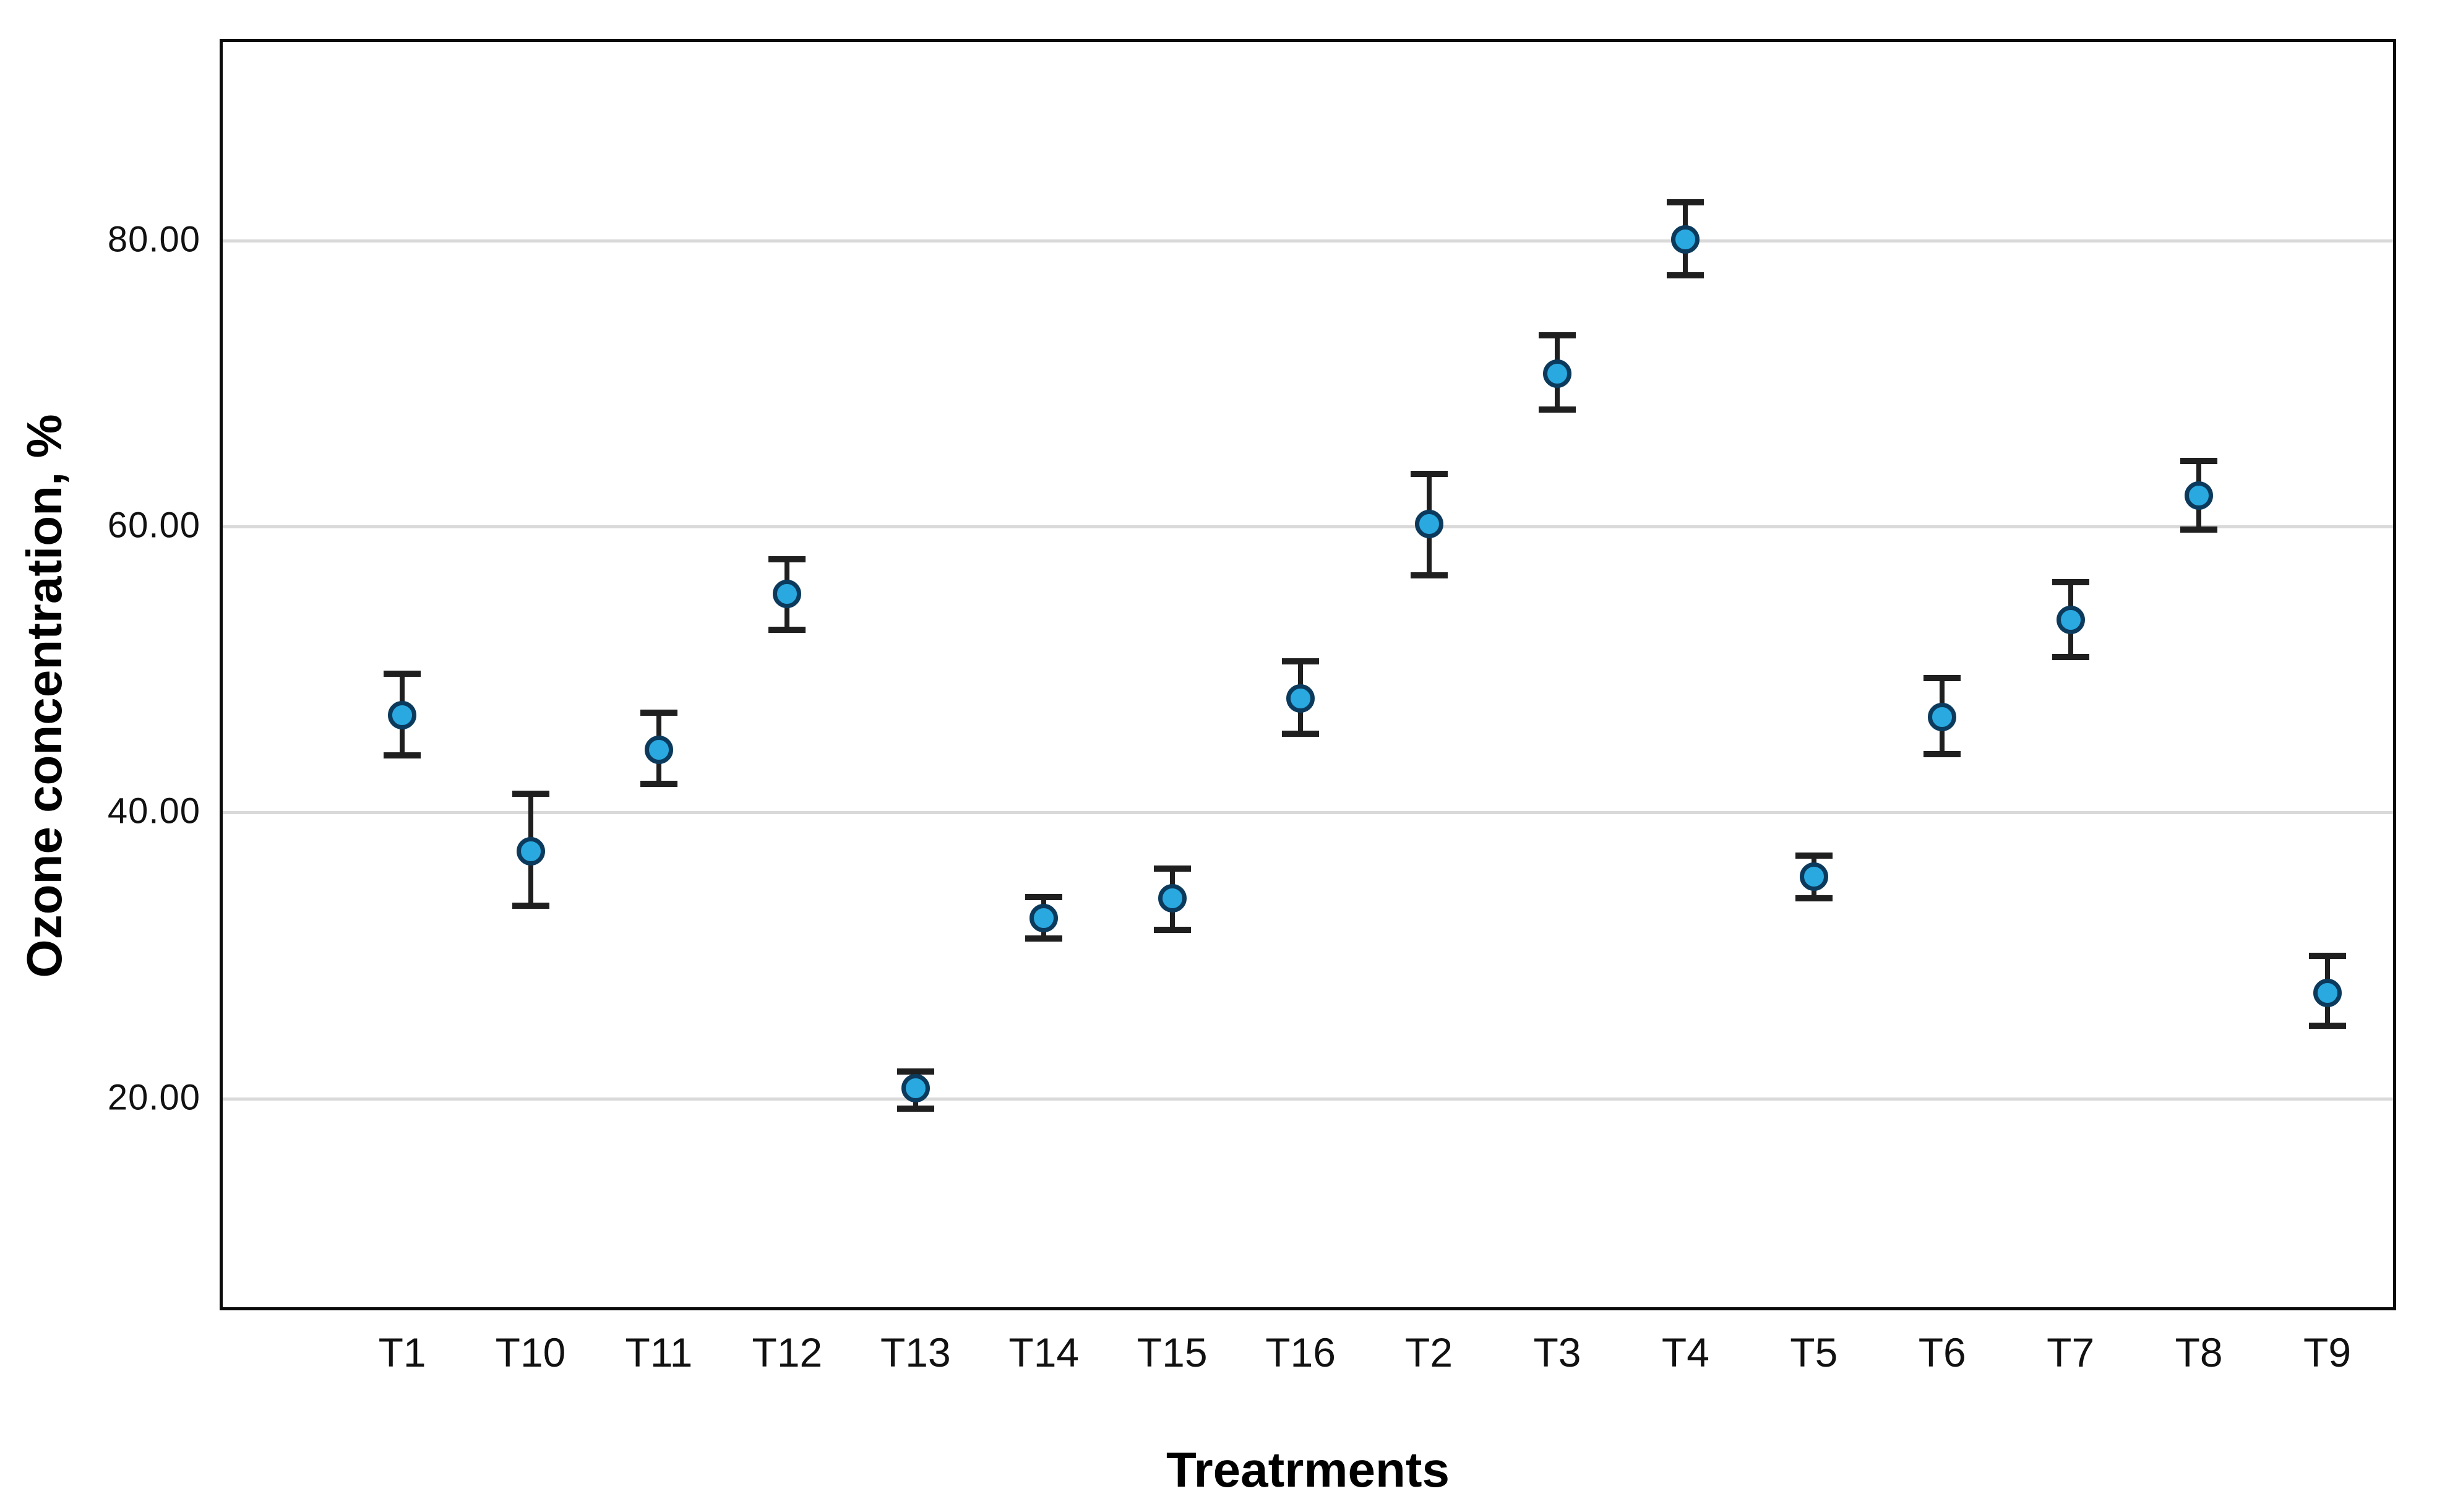 The height and width of the screenshot is (1512, 2450). What do you see at coordinates (1685, 1352) in the screenshot?
I see `x-tick-label: T4` at bounding box center [1685, 1352].